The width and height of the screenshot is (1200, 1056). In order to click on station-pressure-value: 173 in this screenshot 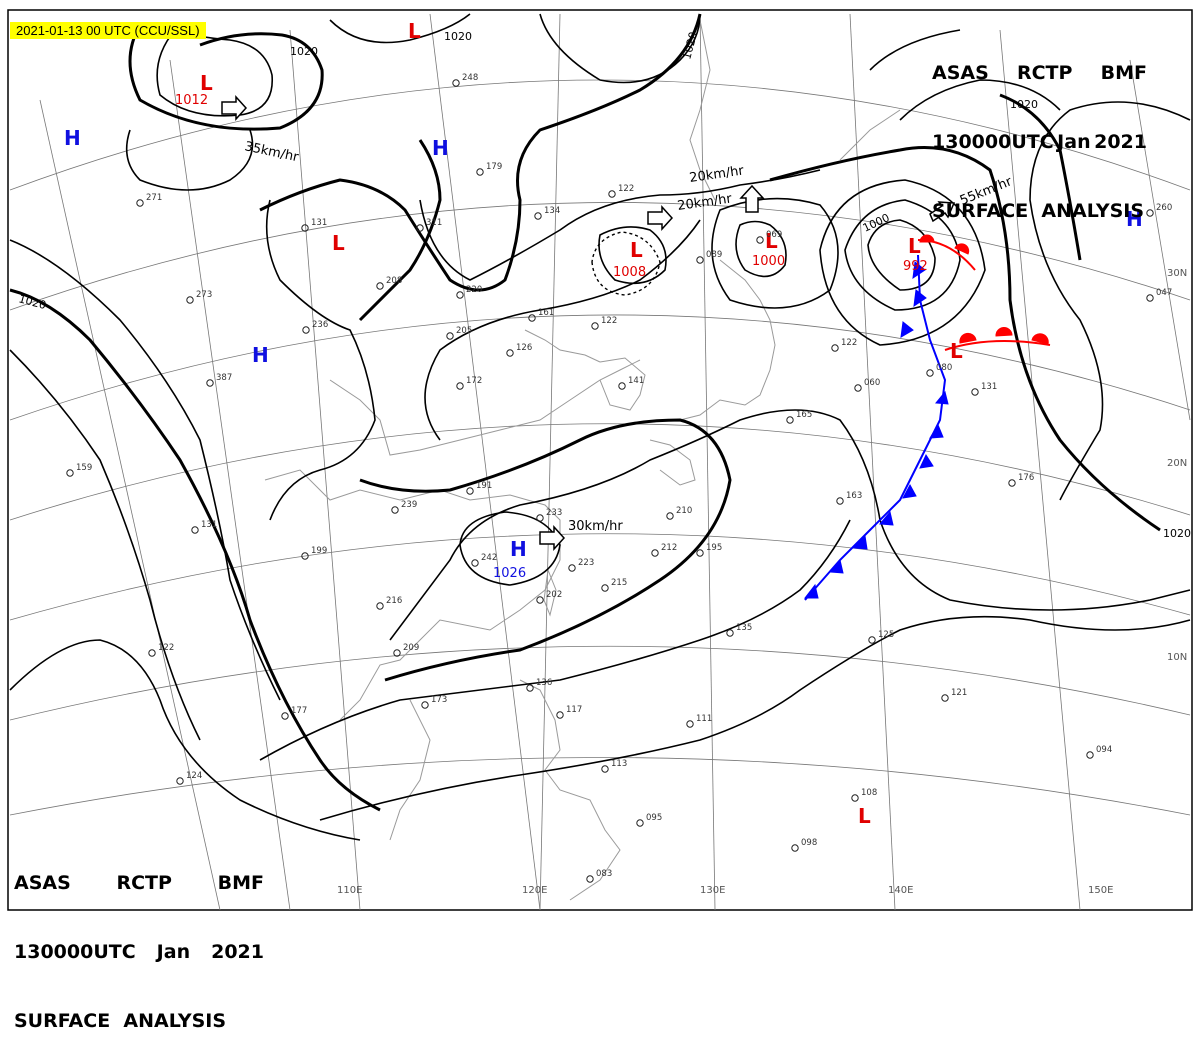, I will do `click(439, 700)`.